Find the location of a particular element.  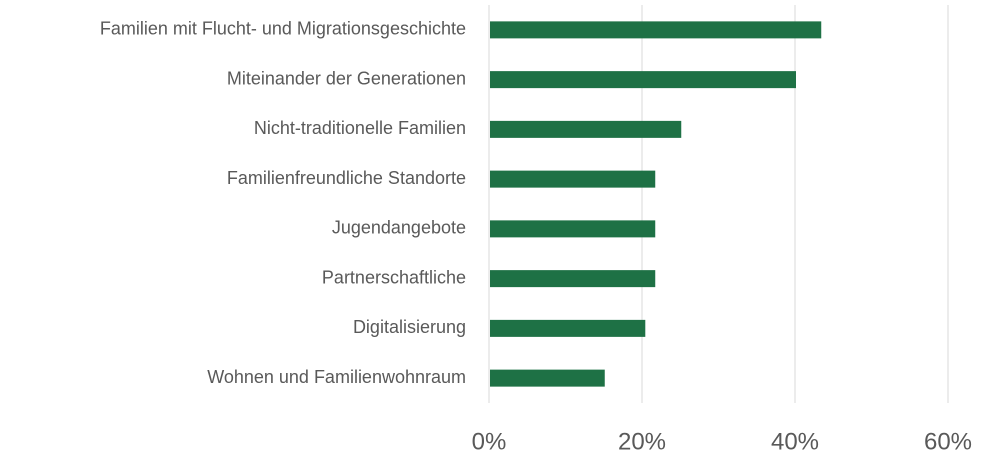

x-tick-label: 60% is located at coordinates (948, 441).